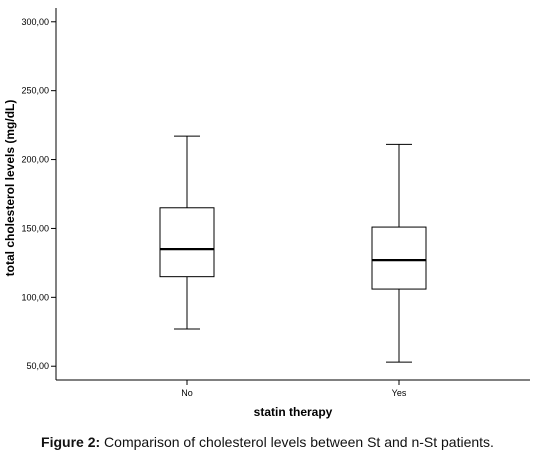 This screenshot has height=459, width=535. I want to click on x-tick-label: No, so click(187, 393).